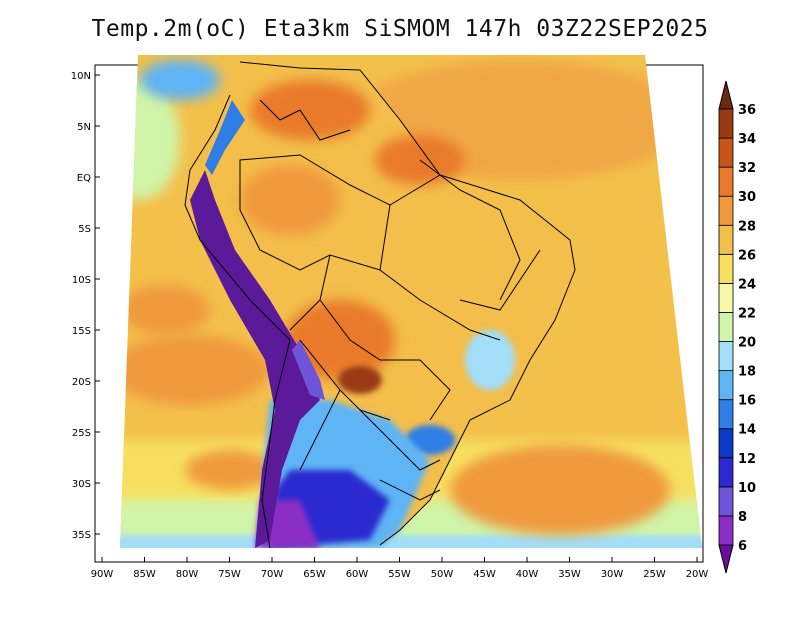 This screenshot has width=800, height=618. Describe the element at coordinates (314, 574) in the screenshot. I see `x-tick-label: 65W` at that location.